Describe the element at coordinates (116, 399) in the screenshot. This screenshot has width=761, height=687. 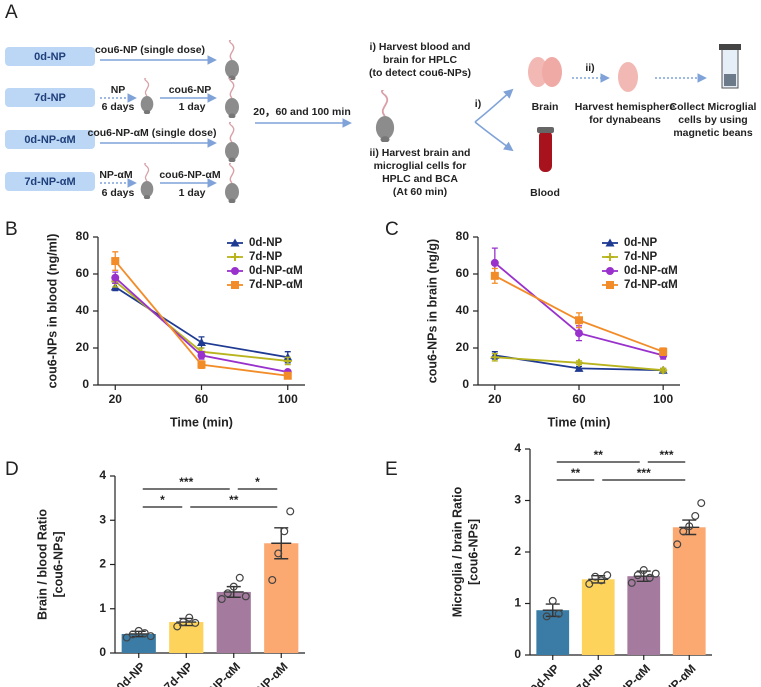
I see `x-tick-label: 20` at that location.